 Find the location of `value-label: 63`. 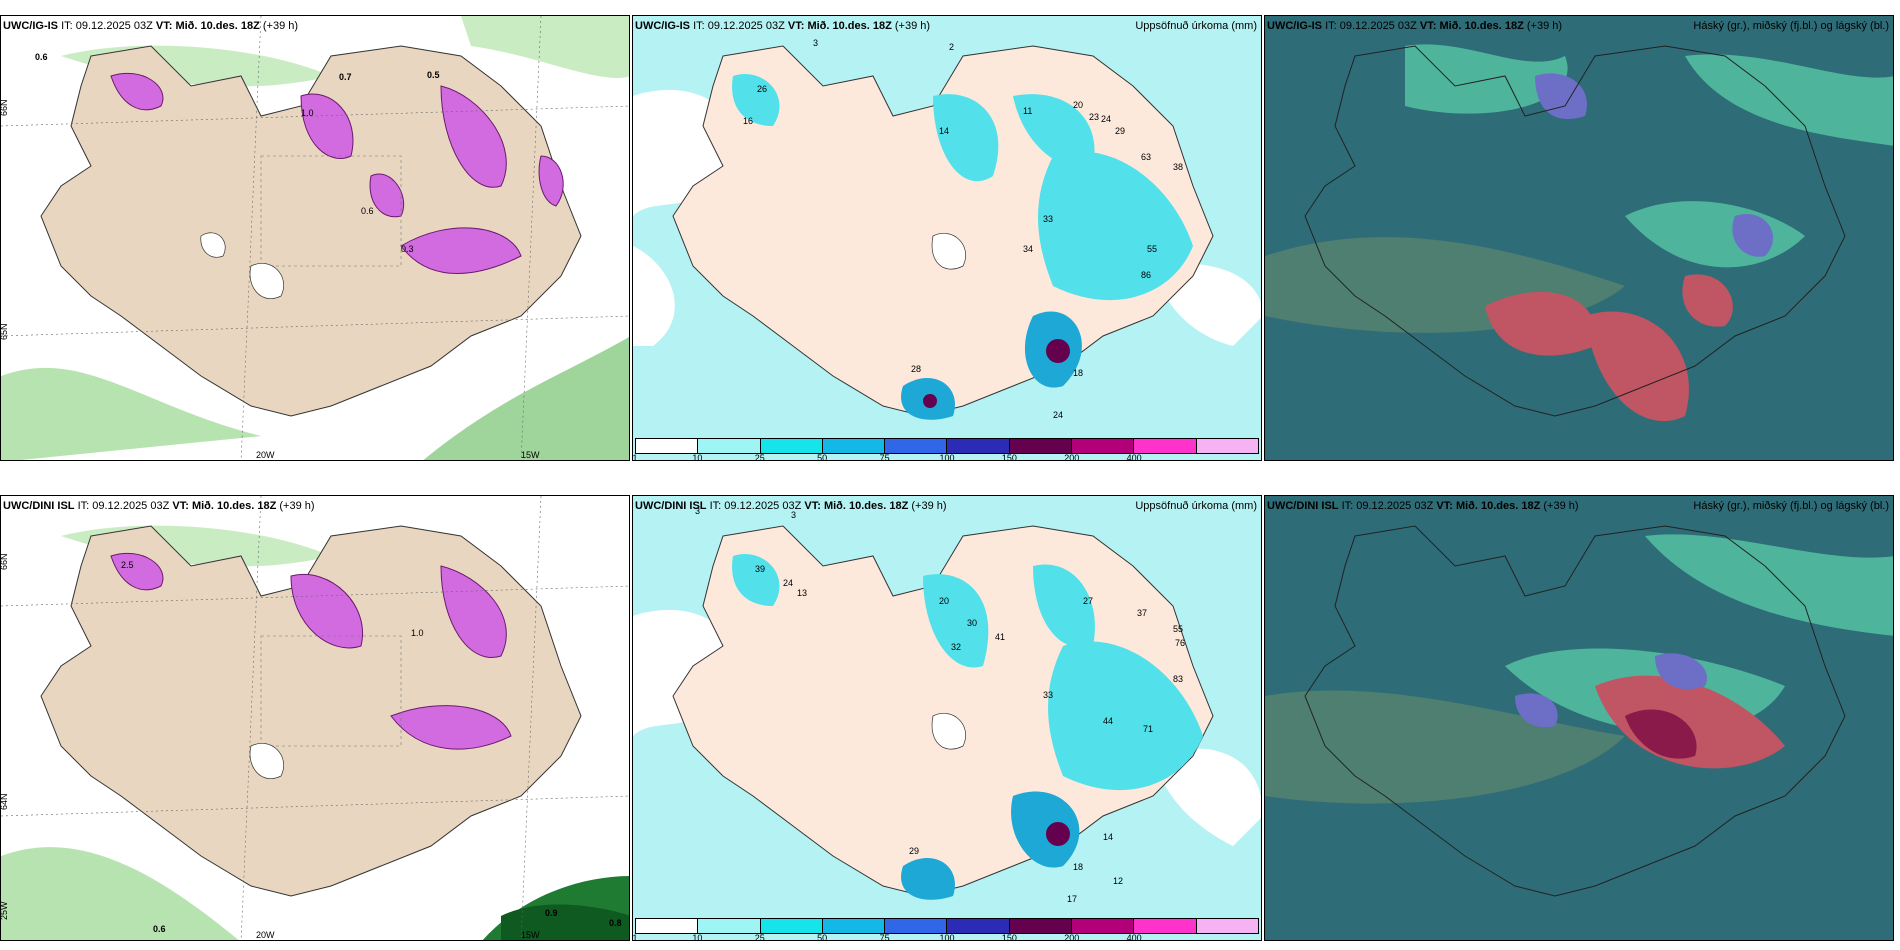

value-label: 63 is located at coordinates (1146, 157).